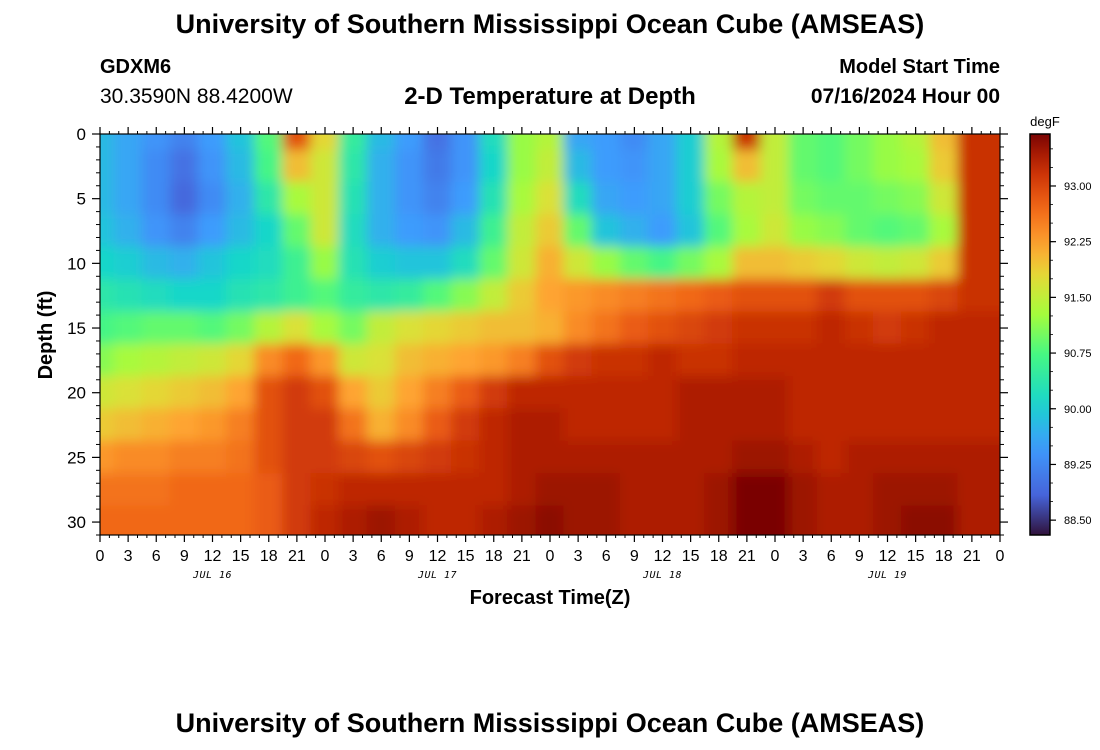 This screenshot has height=750, width=1100. Describe the element at coordinates (81, 199) in the screenshot. I see `y-tick-label: 5` at that location.